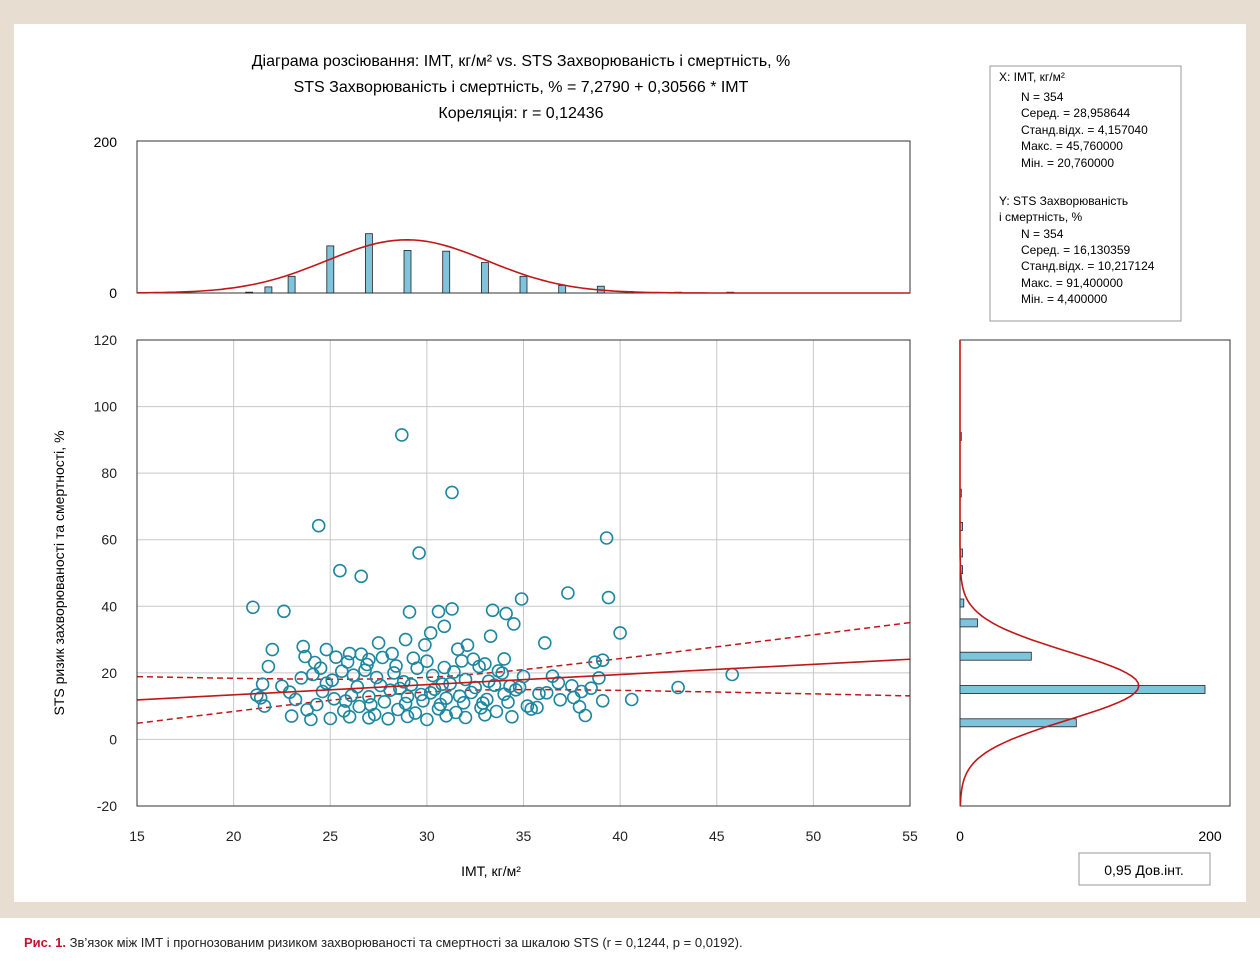 Image resolution: width=1260 pixels, height=962 pixels. Describe the element at coordinates (107, 806) in the screenshot. I see `y-tick-label: -20` at that location.